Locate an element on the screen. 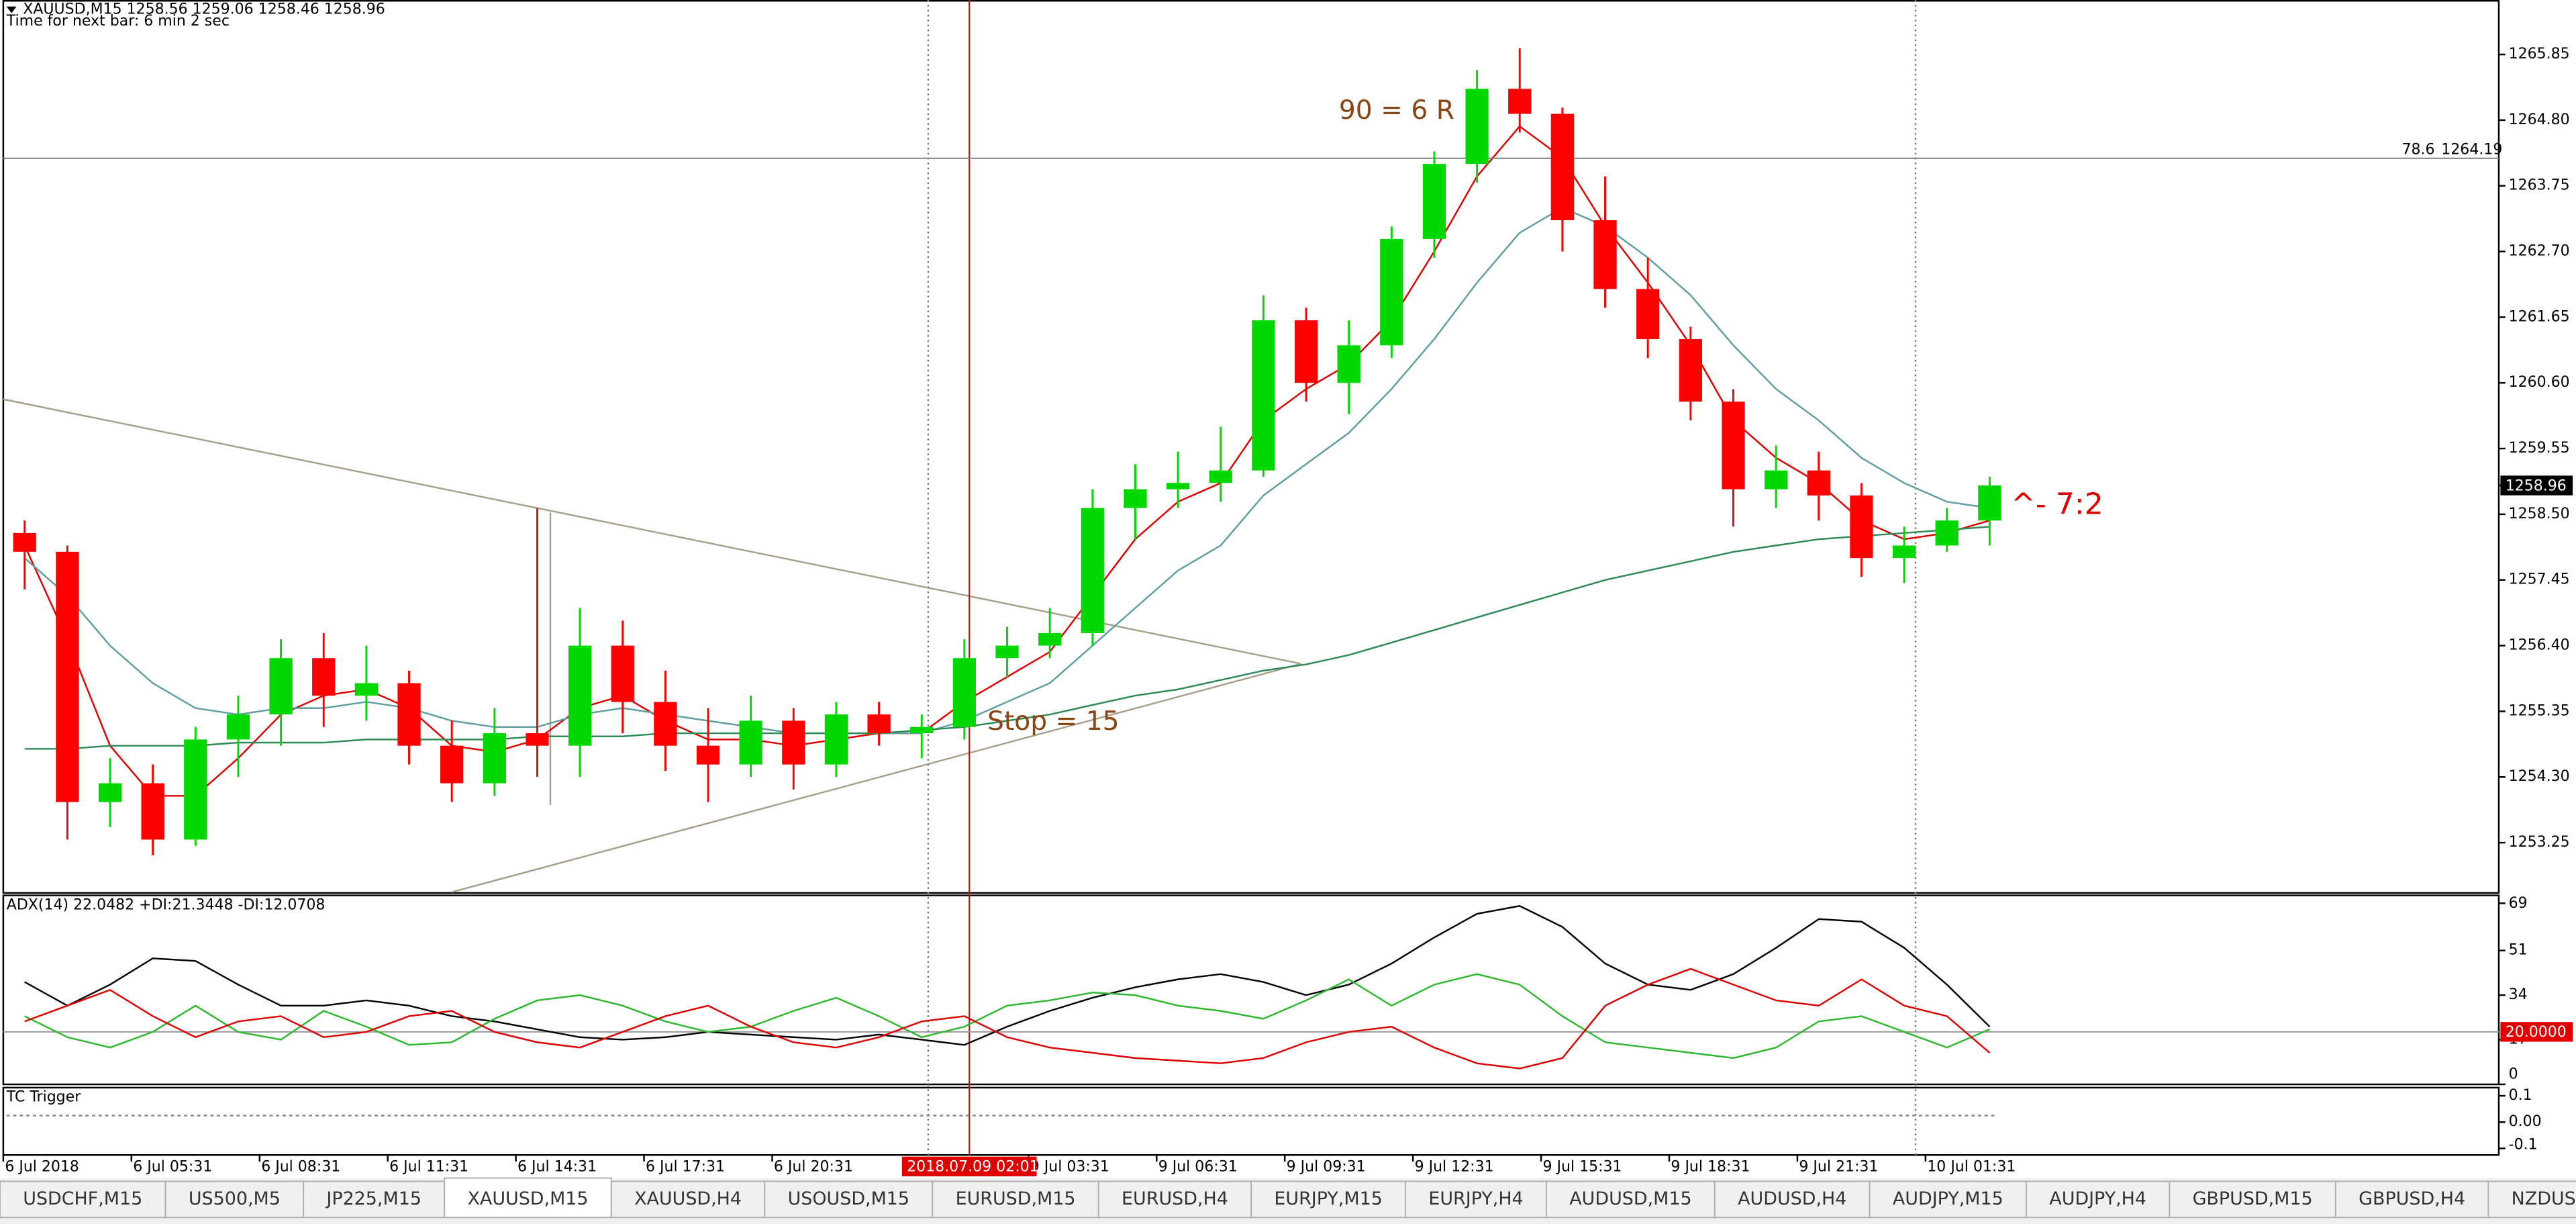 This screenshot has width=2576, height=1224. tab-label: NZDUSD,M15 is located at coordinates (2544, 1198).